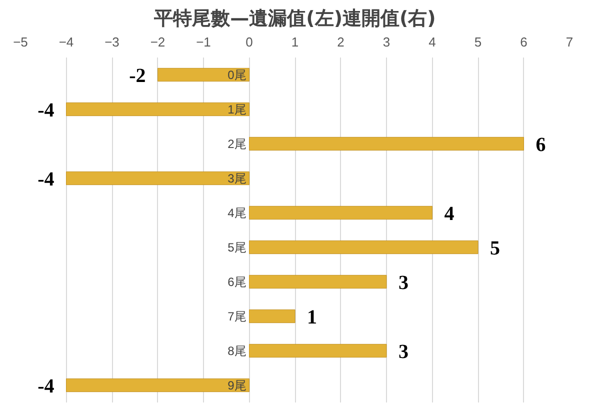  What do you see at coordinates (340, 42) in the screenshot?
I see `x-tick-label: 2` at bounding box center [340, 42].